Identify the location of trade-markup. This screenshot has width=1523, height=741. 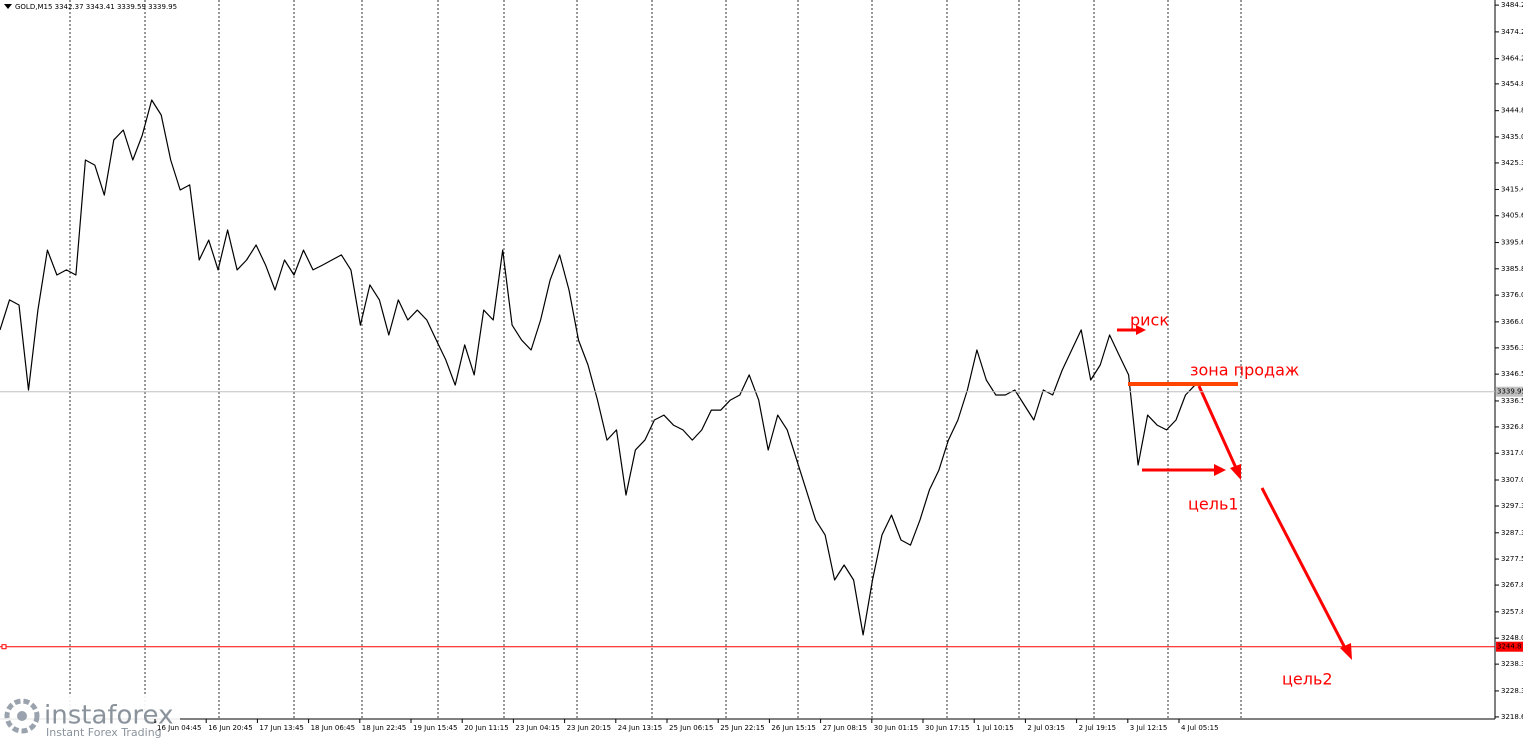
(1234, 492).